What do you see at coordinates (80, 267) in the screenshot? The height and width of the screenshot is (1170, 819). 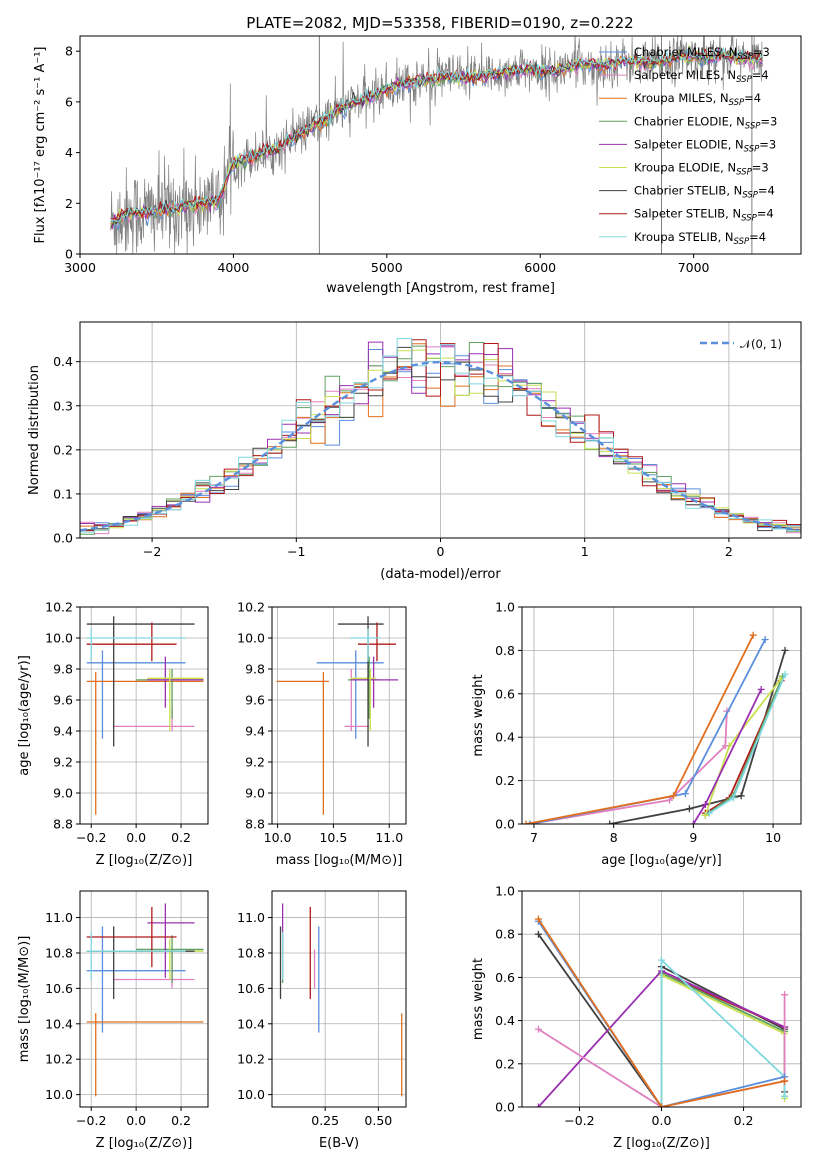 I see `x-tick-label: 3000` at bounding box center [80, 267].